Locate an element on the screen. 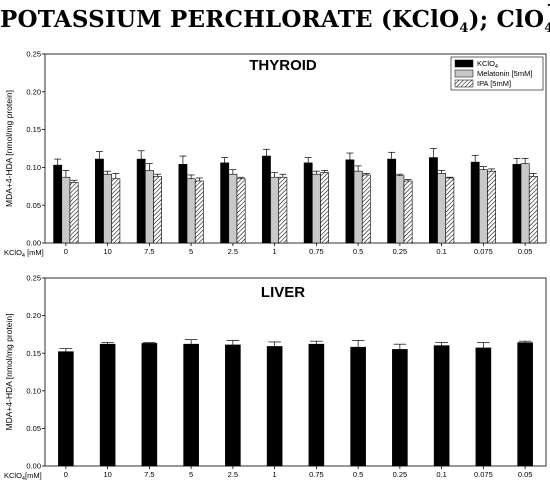 The width and height of the screenshot is (550, 492). panel-title: THYROID is located at coordinates (283, 65).